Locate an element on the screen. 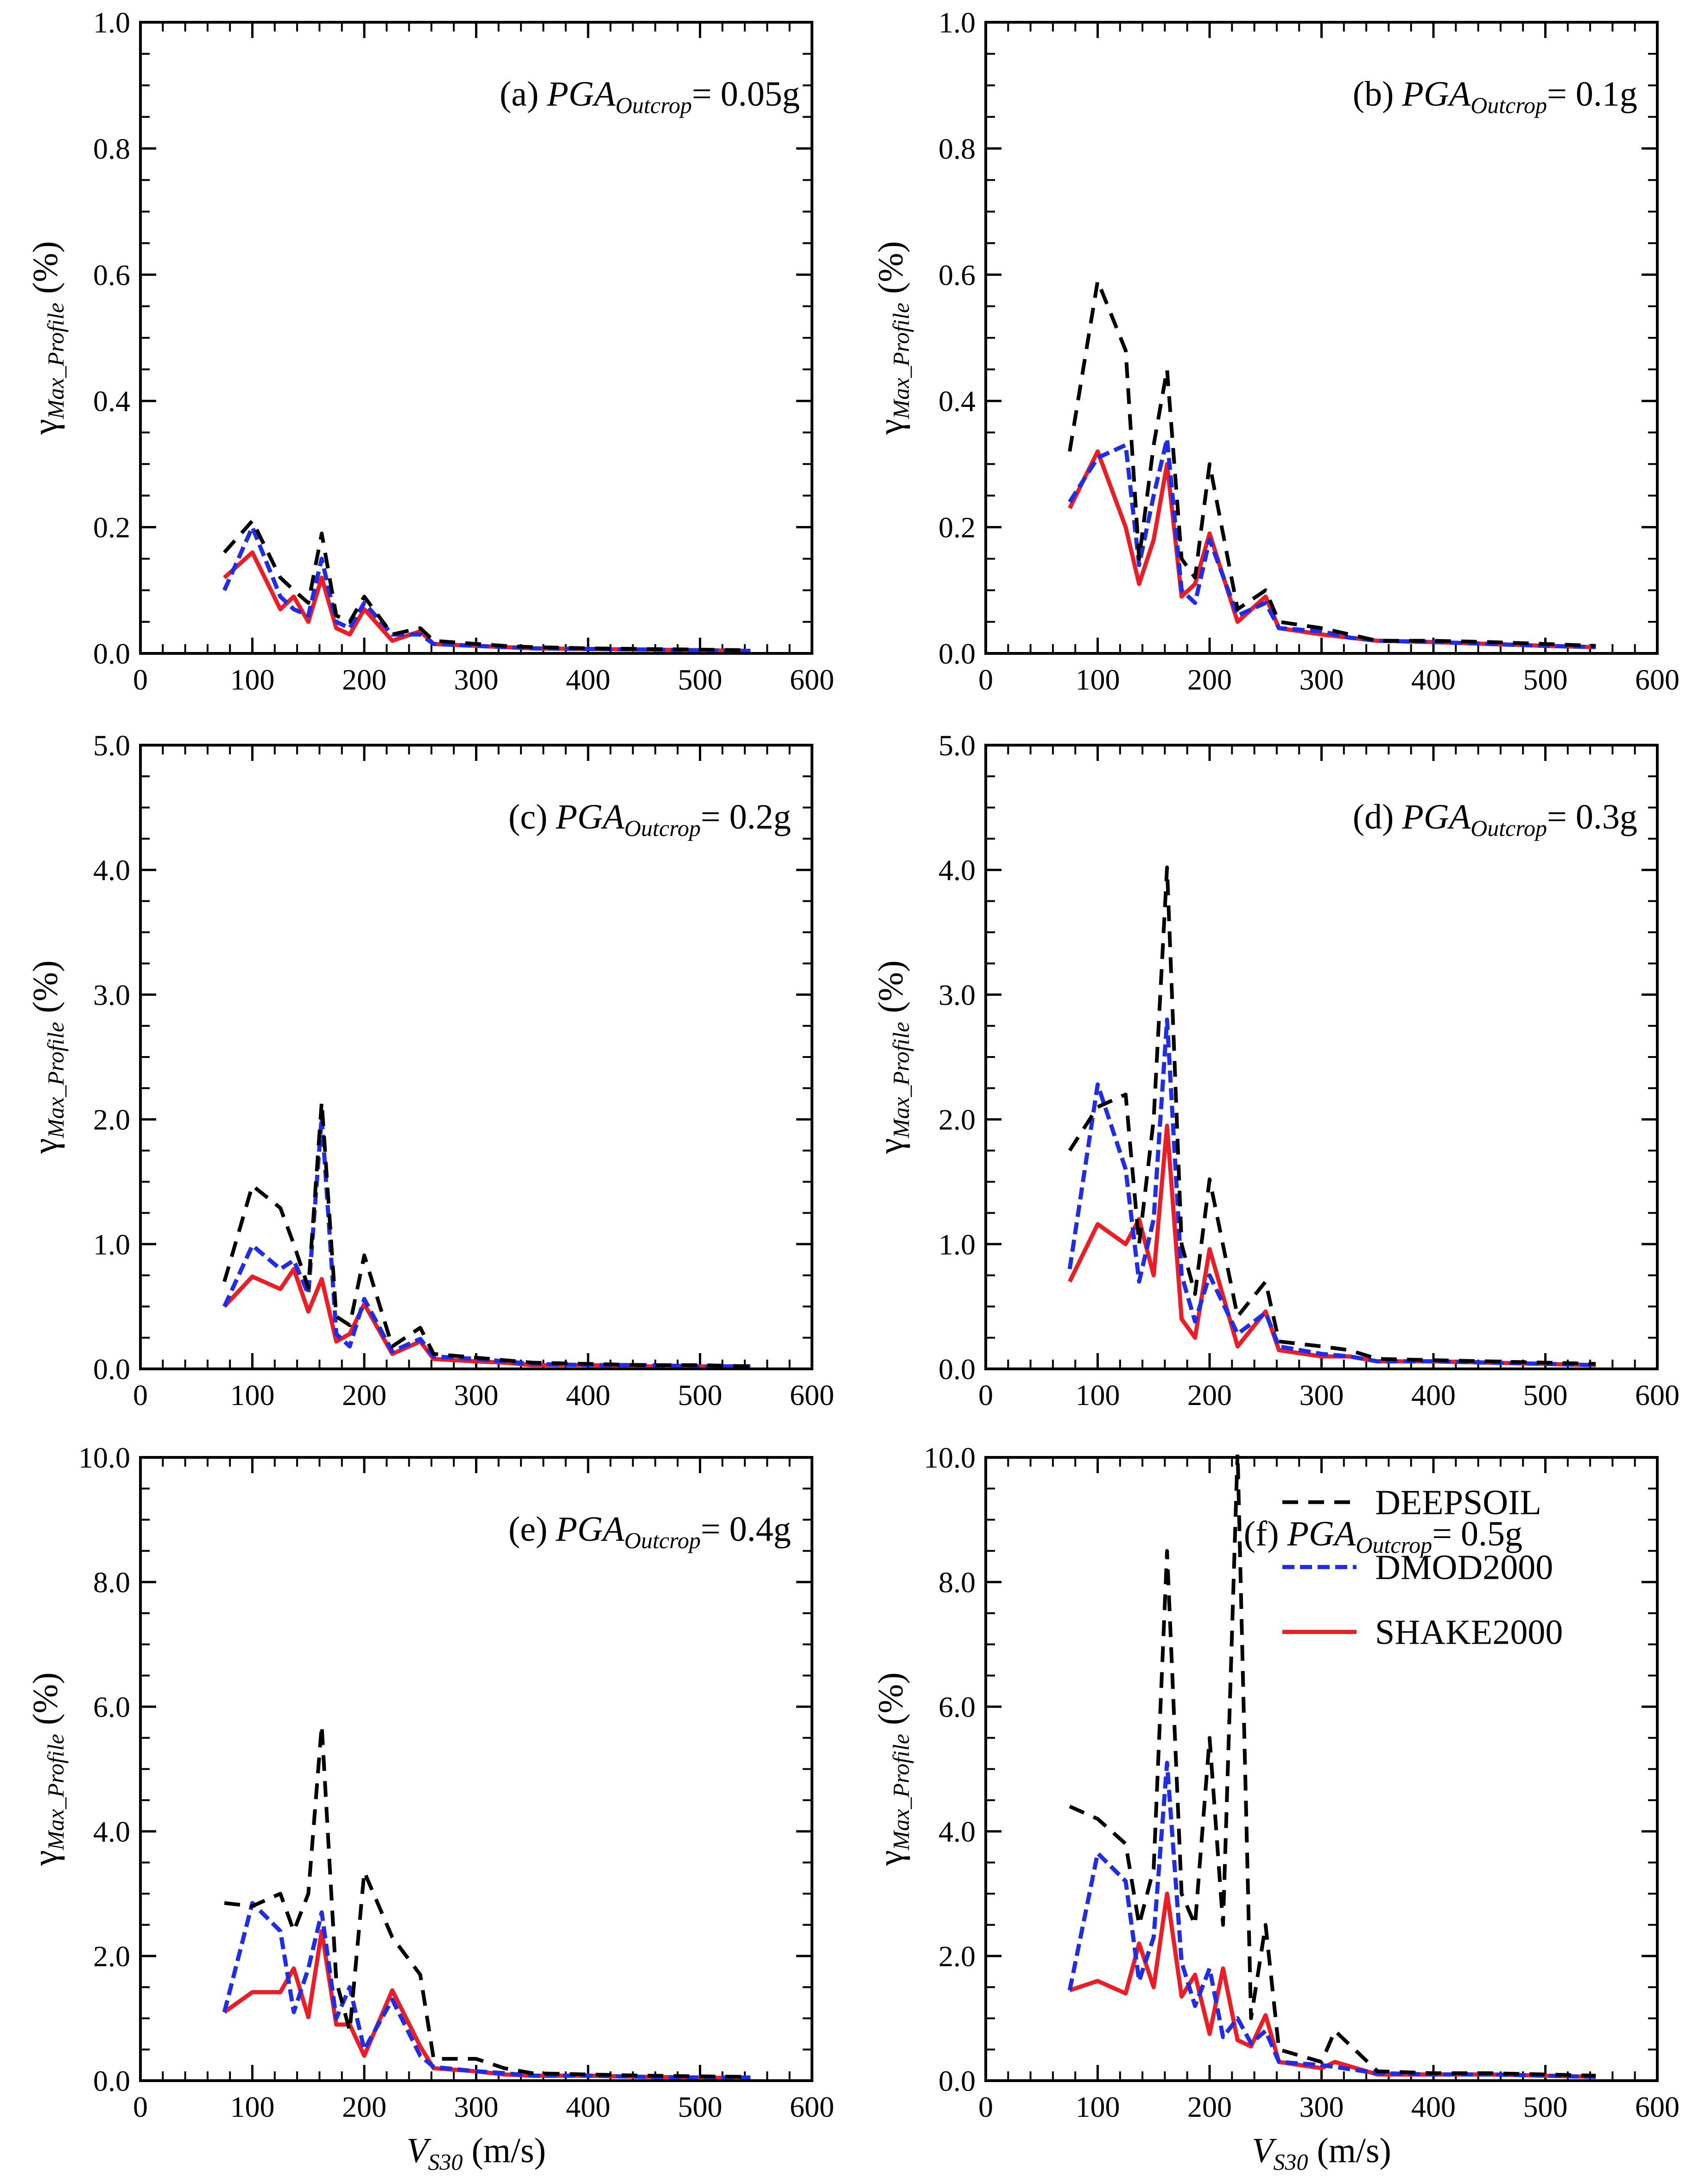 The image size is (1699, 2184). panel-title-letter: (d) is located at coordinates (1373, 817).